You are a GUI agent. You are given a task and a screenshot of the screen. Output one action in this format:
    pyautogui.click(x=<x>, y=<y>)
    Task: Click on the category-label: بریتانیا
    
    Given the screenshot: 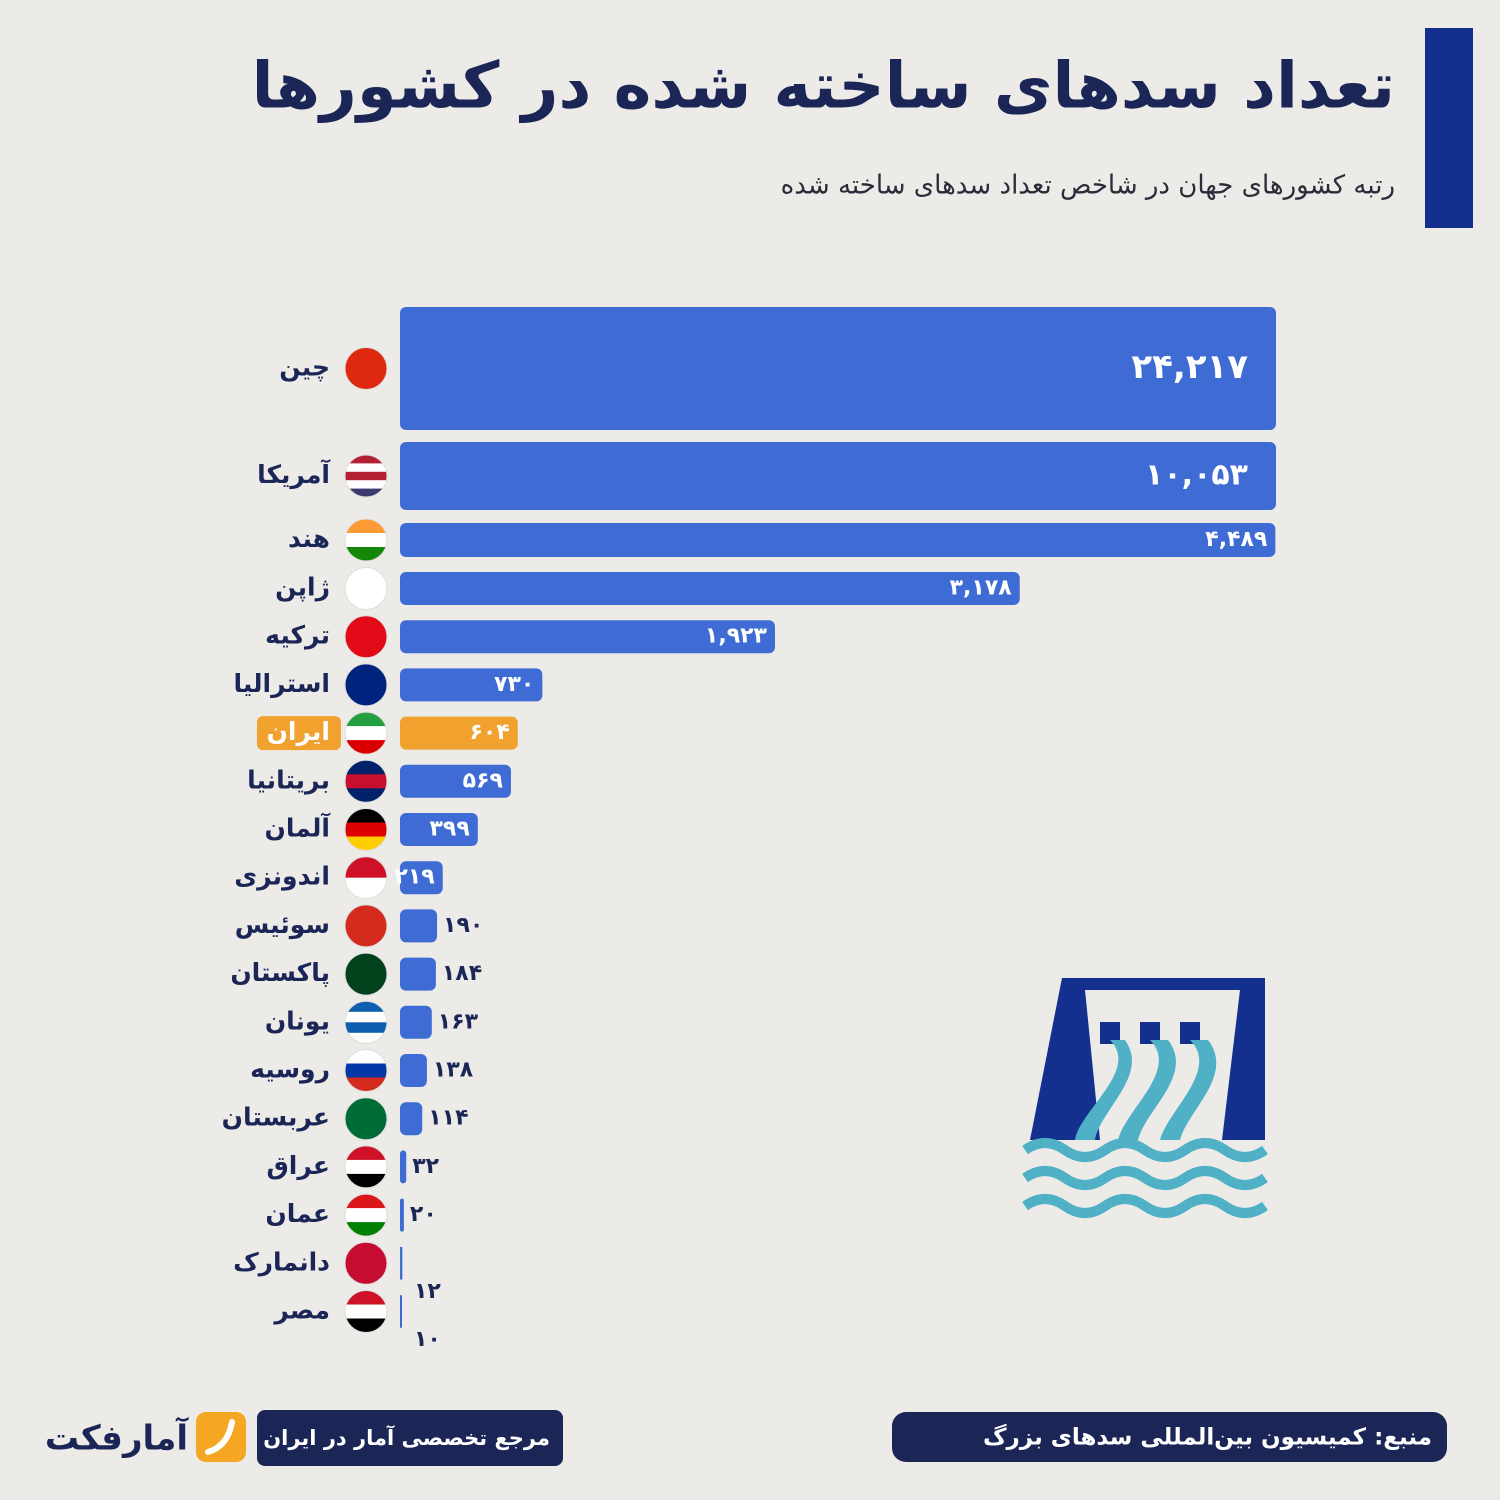 What is the action you would take?
    pyautogui.click(x=288, y=780)
    